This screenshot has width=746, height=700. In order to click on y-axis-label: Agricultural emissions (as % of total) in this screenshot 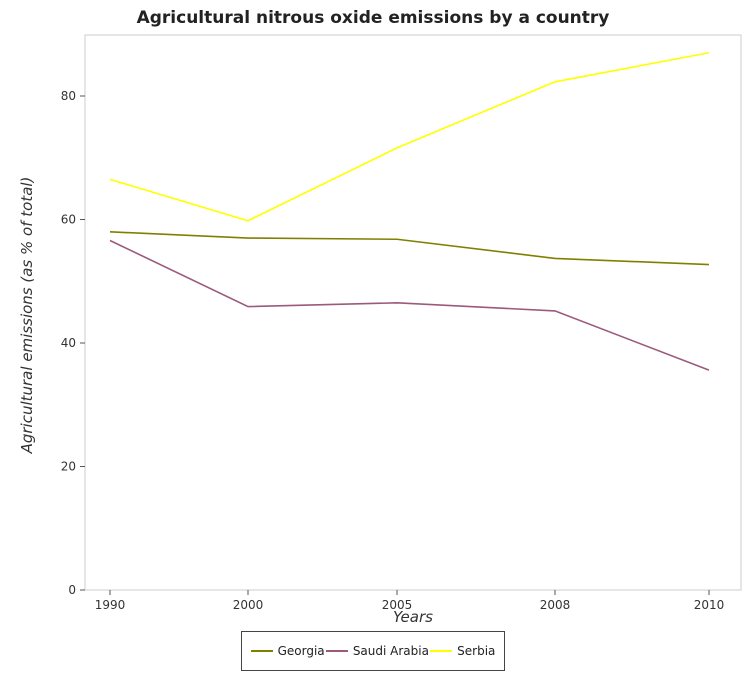, I will do `click(27, 316)`.